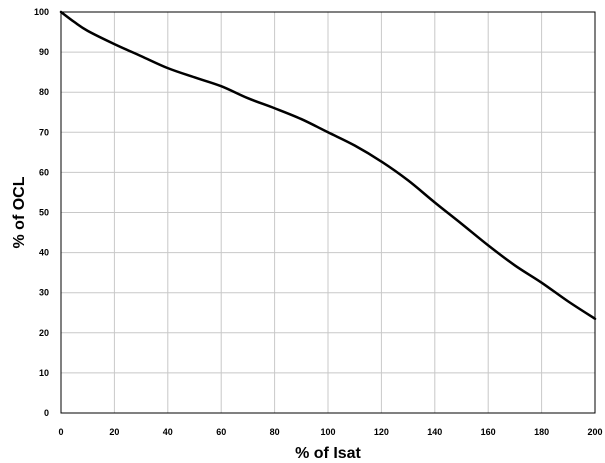  I want to click on x-axis-title: % of Isat, so click(328, 453).